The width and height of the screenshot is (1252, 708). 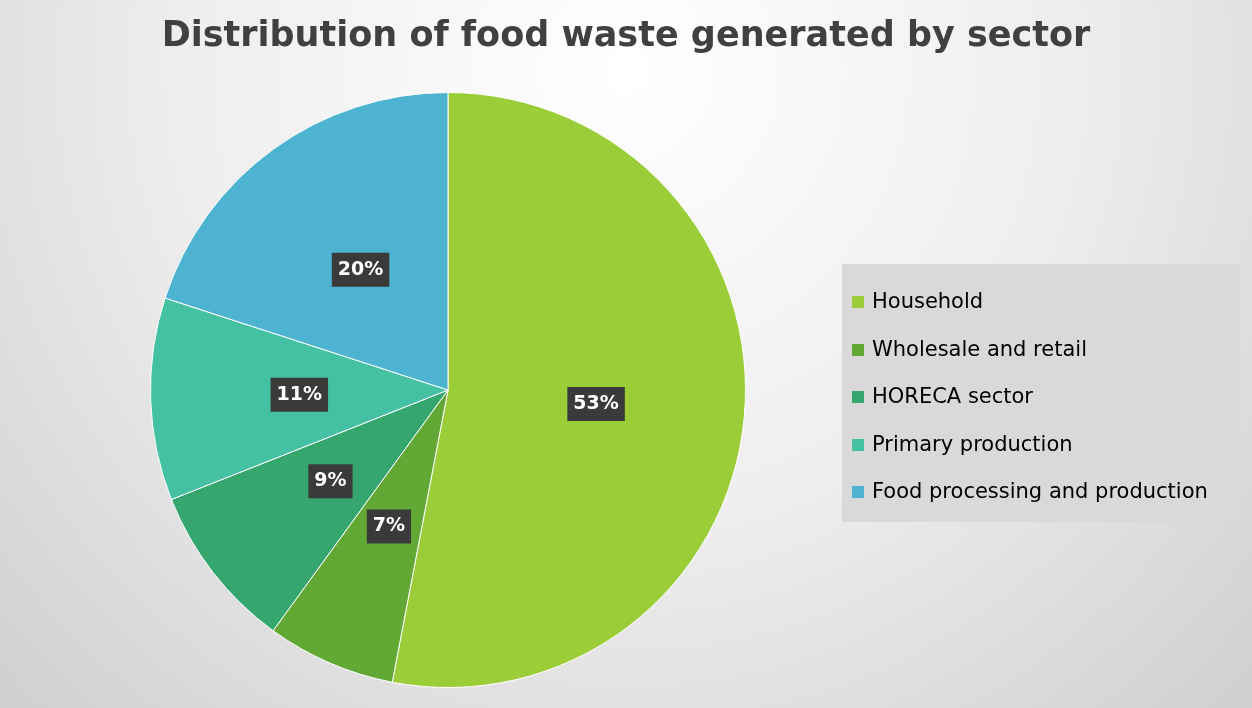 What do you see at coordinates (979, 348) in the screenshot?
I see `legend-label: Wholesale and retail` at bounding box center [979, 348].